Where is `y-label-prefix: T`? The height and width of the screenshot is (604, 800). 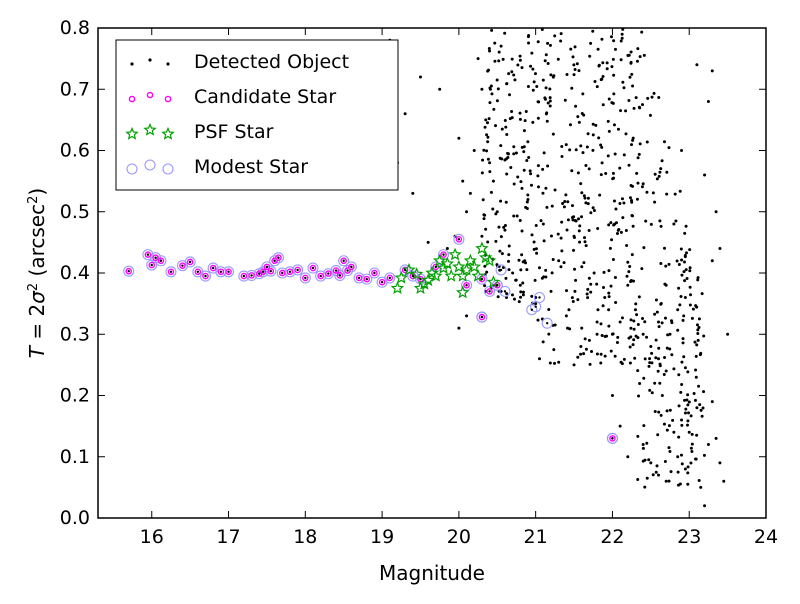 y-label-prefix: T is located at coordinates (37, 351).